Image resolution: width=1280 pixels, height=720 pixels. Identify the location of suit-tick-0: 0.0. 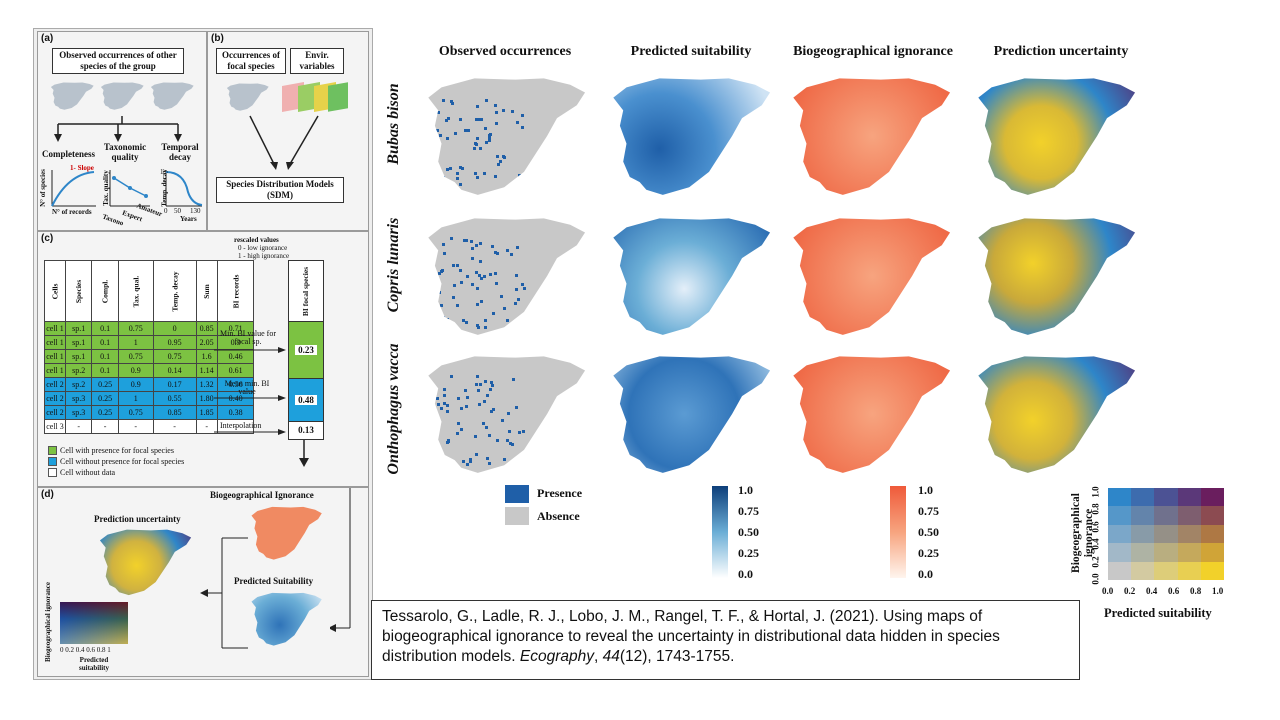
(745, 574).